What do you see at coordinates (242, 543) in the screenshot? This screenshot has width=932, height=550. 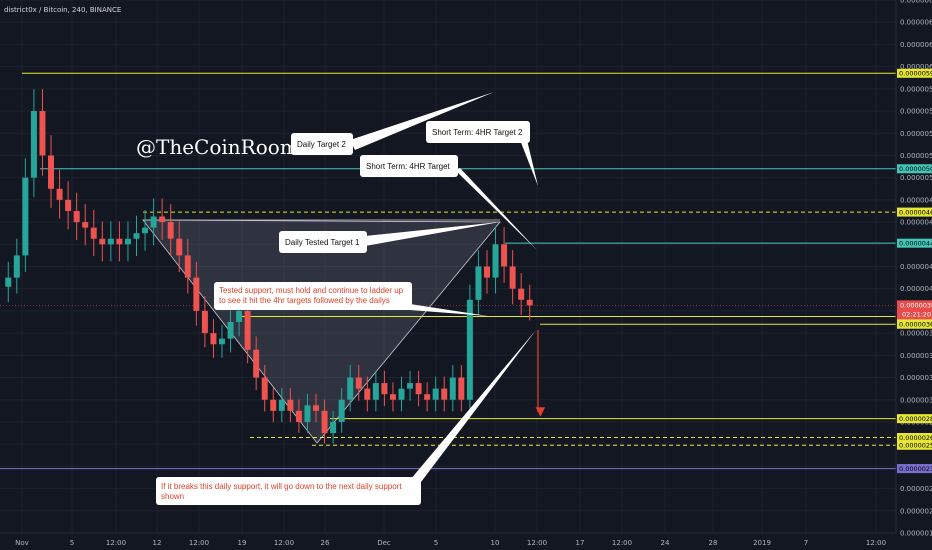 I see `x-tick-label: 19` at bounding box center [242, 543].